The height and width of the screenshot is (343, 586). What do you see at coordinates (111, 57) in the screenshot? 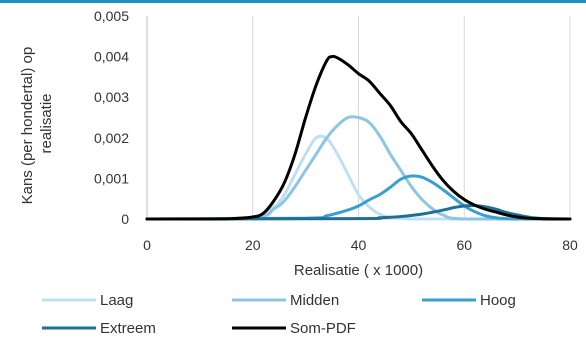
I see `y-tick-label: 0,004` at bounding box center [111, 57].